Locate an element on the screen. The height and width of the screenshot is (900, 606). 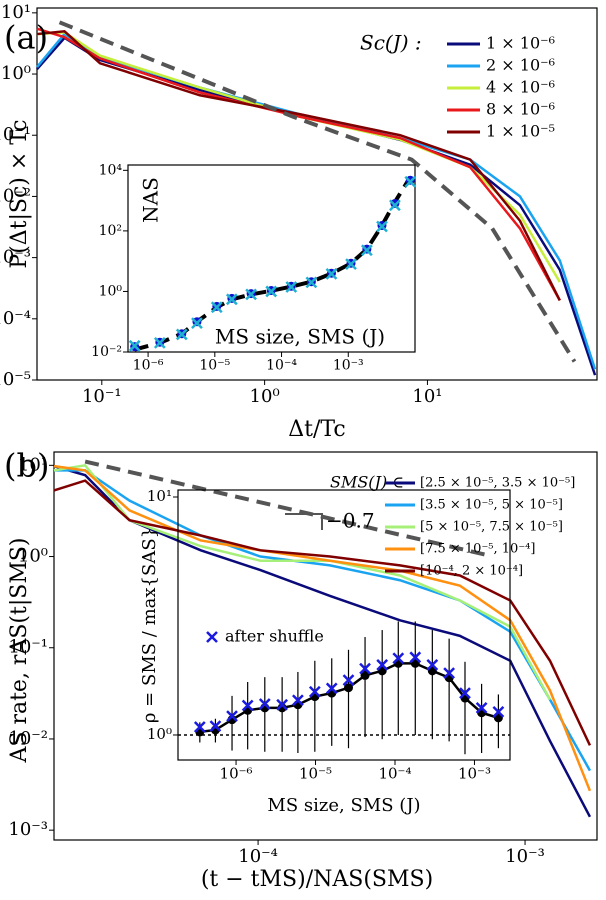
y-tick-label: 10² is located at coordinates (110, 231).